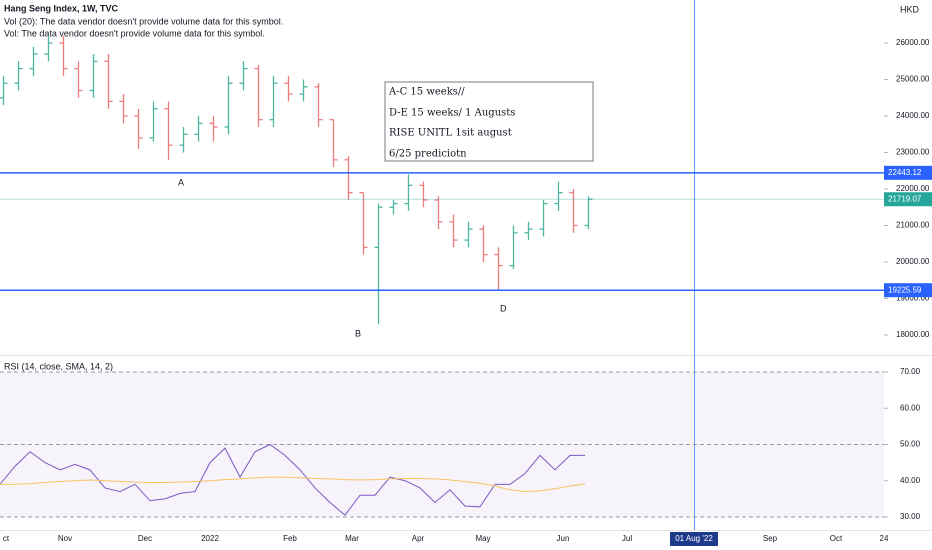 This screenshot has height=550, width=932. What do you see at coordinates (910, 516) in the screenshot?
I see `y-tick-label: 30.00` at bounding box center [910, 516].